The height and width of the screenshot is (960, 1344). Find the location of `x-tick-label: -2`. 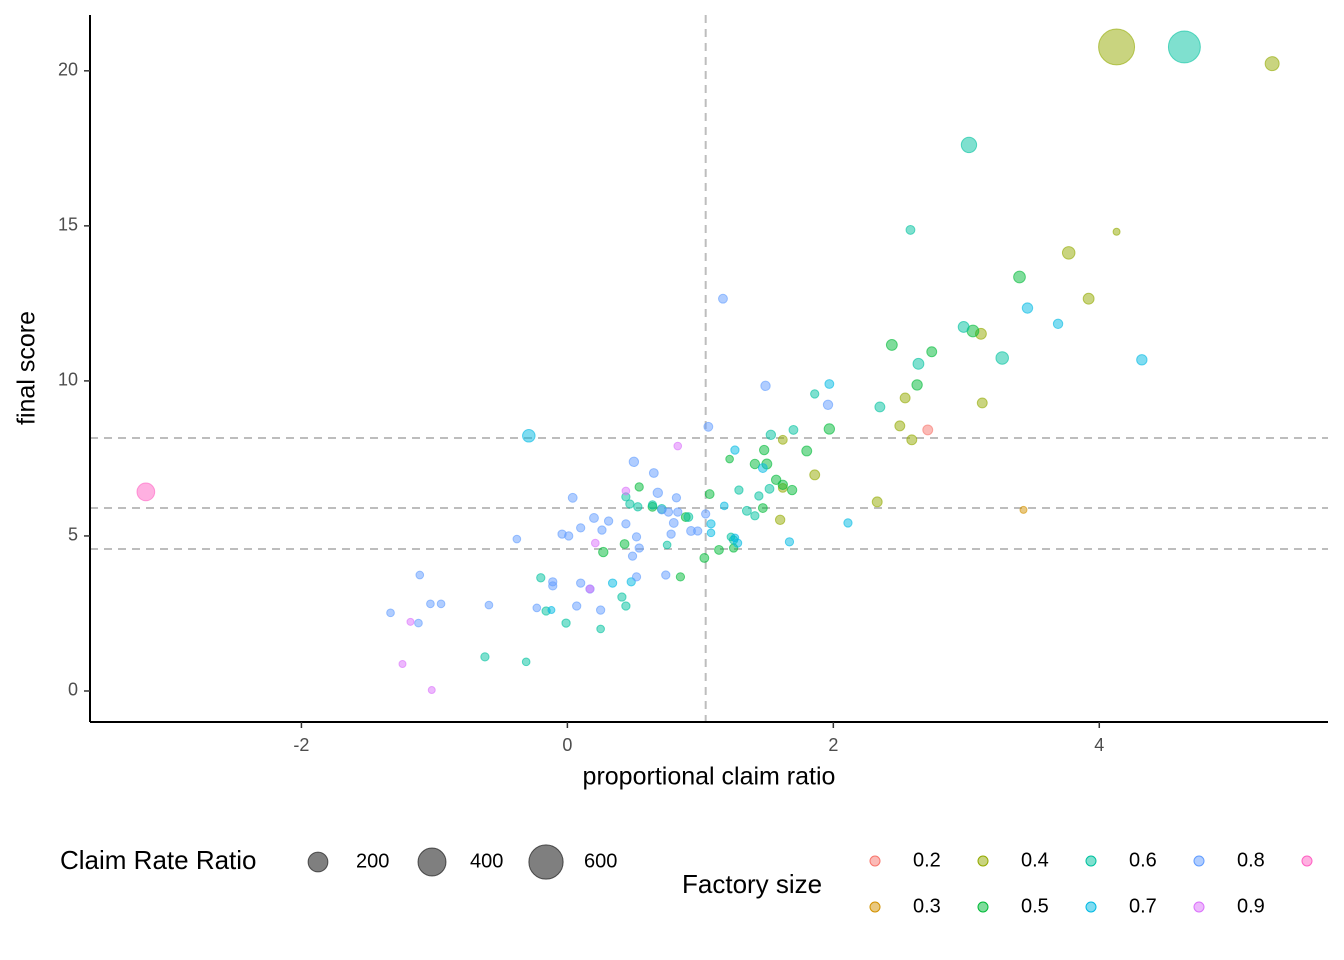

x-tick-label: -2 is located at coordinates (301, 745).